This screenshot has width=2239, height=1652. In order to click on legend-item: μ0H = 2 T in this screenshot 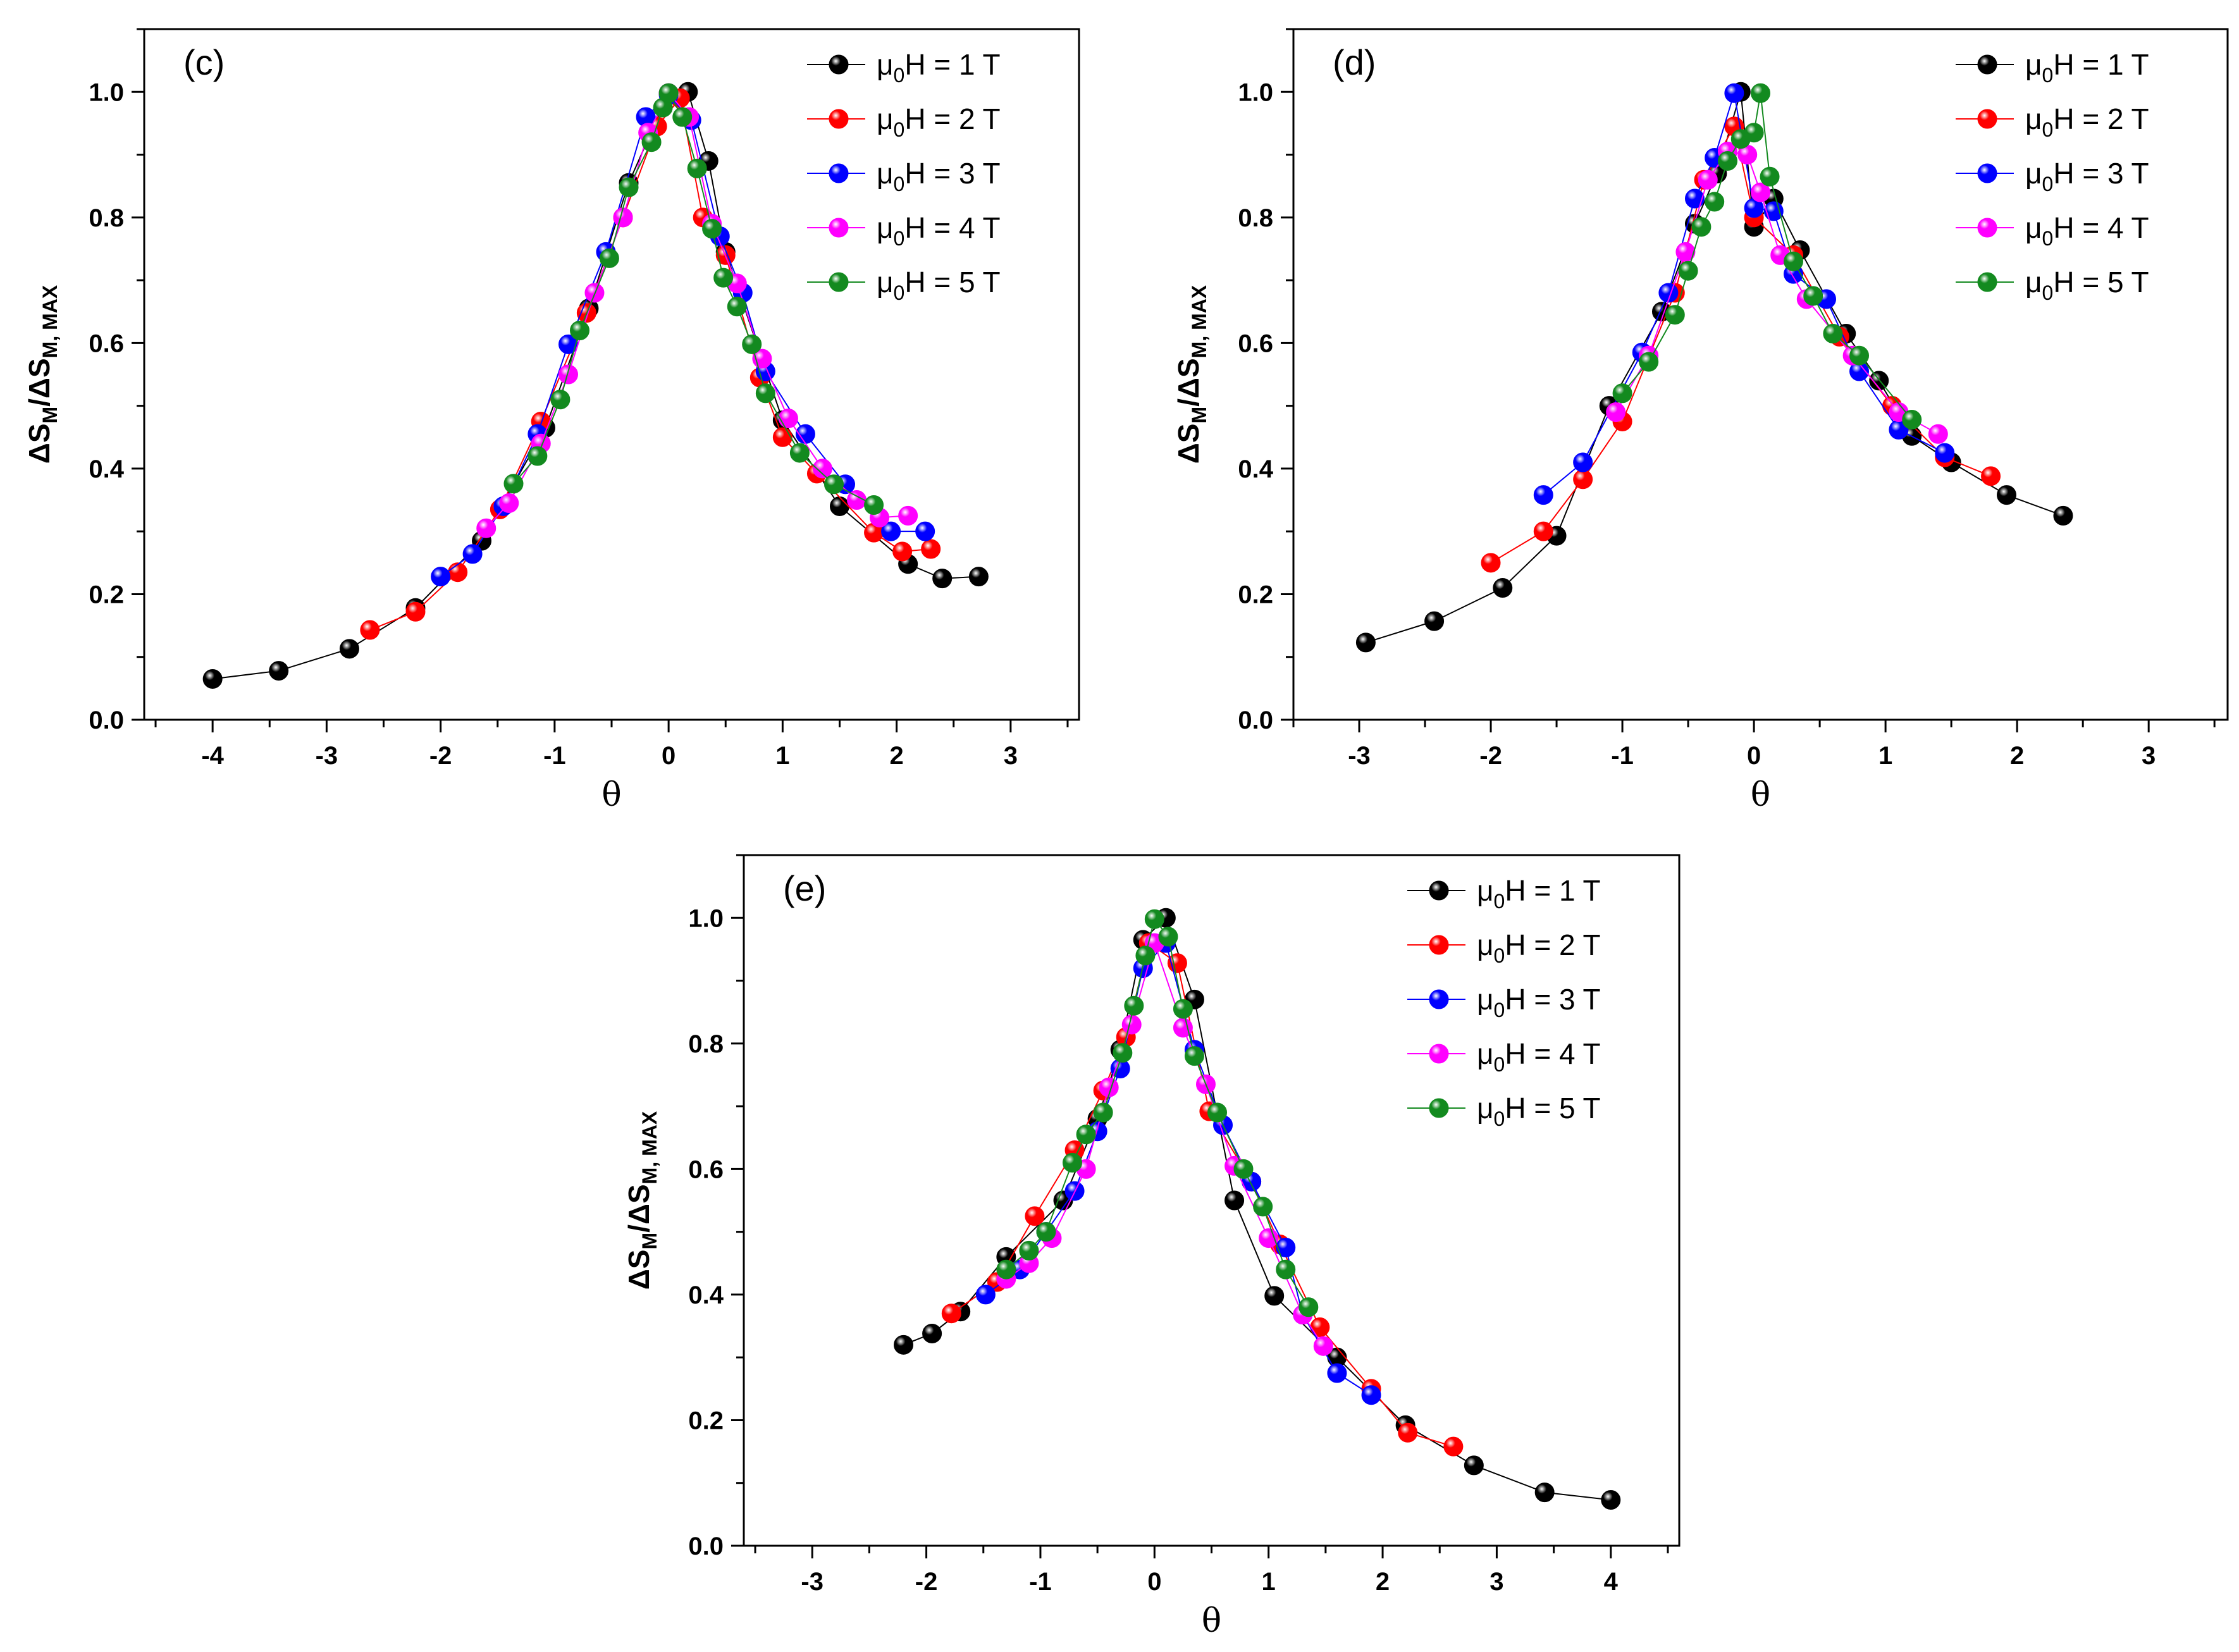, I will do `click(904, 122)`.